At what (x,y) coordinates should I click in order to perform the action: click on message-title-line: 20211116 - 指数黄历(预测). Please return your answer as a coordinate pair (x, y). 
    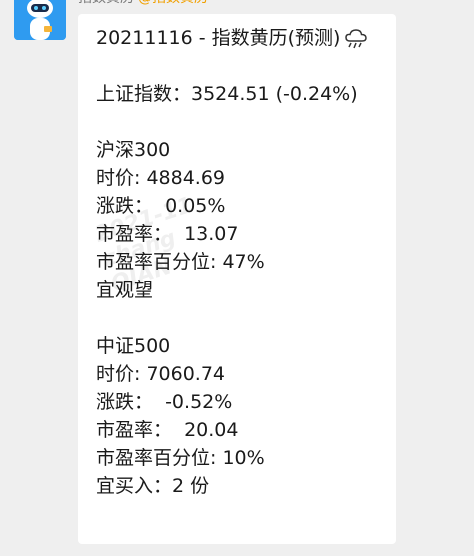
    Looking at the image, I should click on (246, 38).